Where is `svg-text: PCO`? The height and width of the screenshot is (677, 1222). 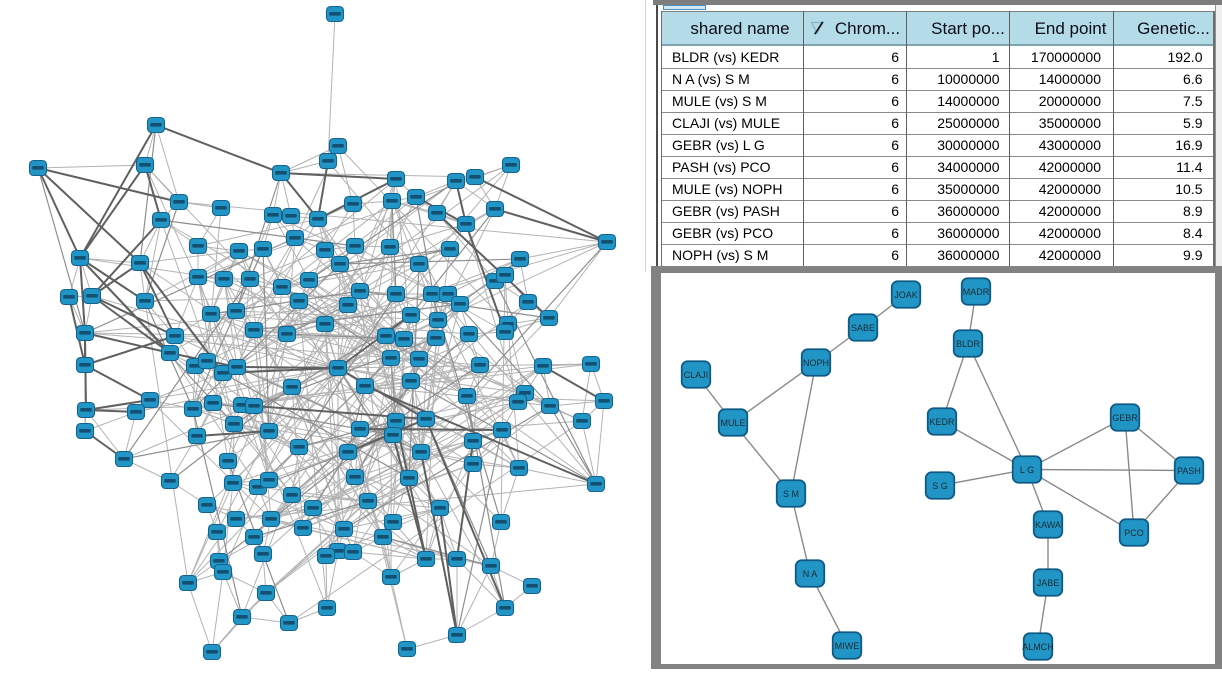 svg-text: PCO is located at coordinates (1134, 532).